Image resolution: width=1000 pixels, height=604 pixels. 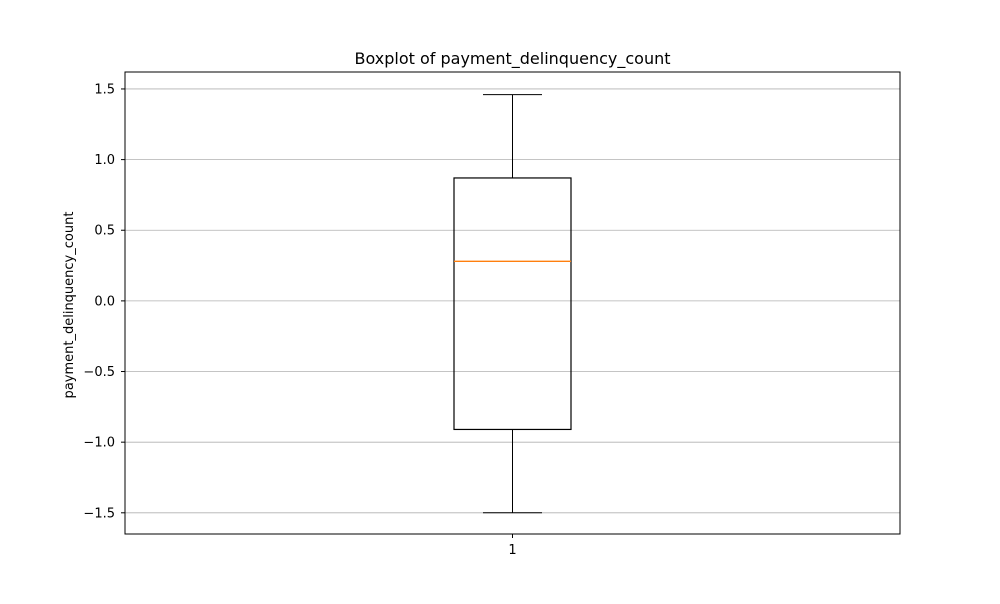 What do you see at coordinates (104, 89) in the screenshot?
I see `y-tick-label: 1.5` at bounding box center [104, 89].